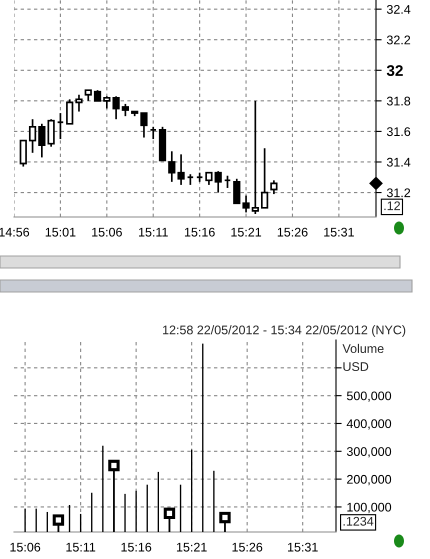 The image size is (430, 559). Describe the element at coordinates (398, 162) in the screenshot. I see `y-tick-label: 31.4` at that location.